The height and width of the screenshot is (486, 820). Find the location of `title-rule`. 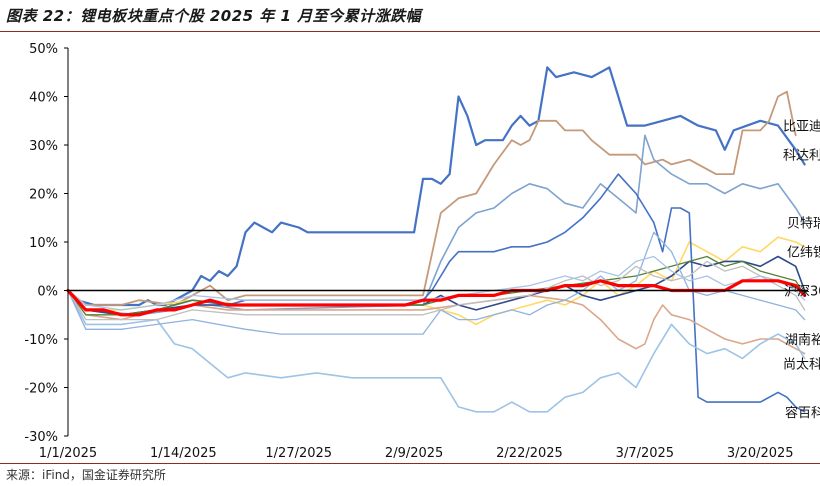

title-rule is located at coordinates (410, 31).